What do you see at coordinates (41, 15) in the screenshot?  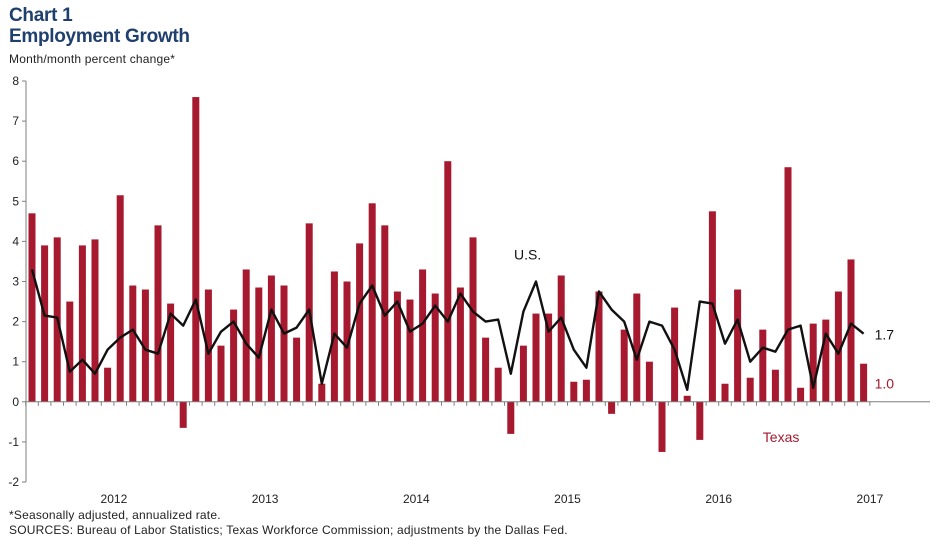 I see `chart-number: Chart 1` at bounding box center [41, 15].